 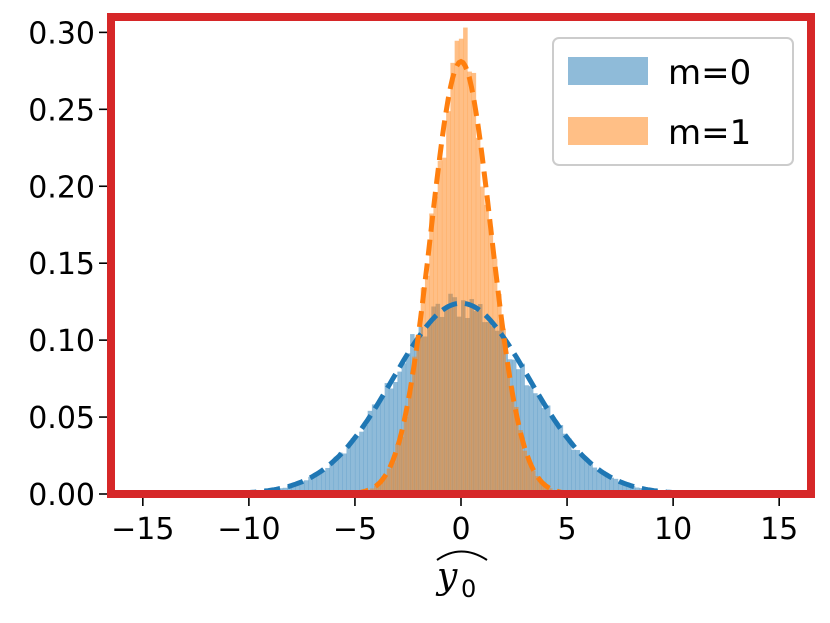 I want to click on x-tick-label: 5, so click(x=567, y=529).